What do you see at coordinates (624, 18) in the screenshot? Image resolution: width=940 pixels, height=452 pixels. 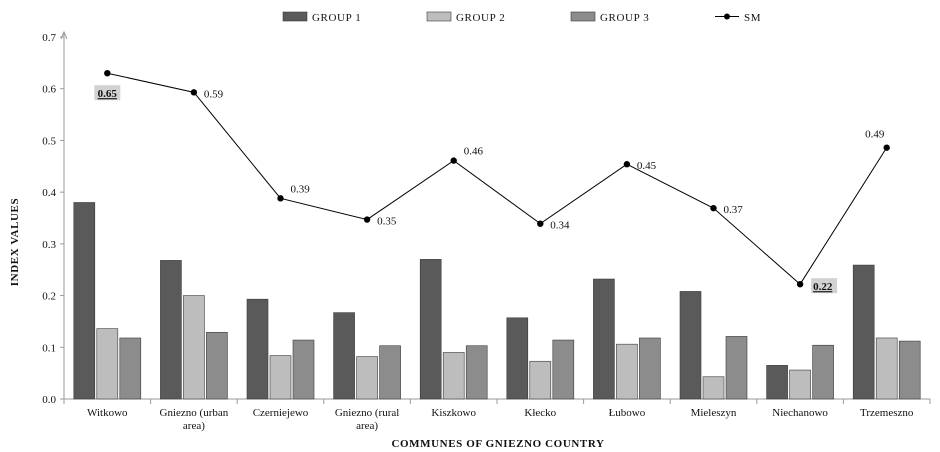 I see `legend-label-group-3: GROUP 3` at bounding box center [624, 18].